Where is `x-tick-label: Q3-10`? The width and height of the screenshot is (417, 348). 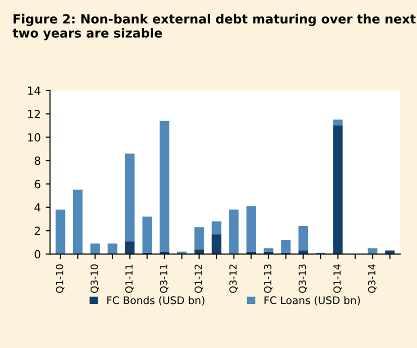 x-tick-label: Q3-10 is located at coordinates (95, 278).